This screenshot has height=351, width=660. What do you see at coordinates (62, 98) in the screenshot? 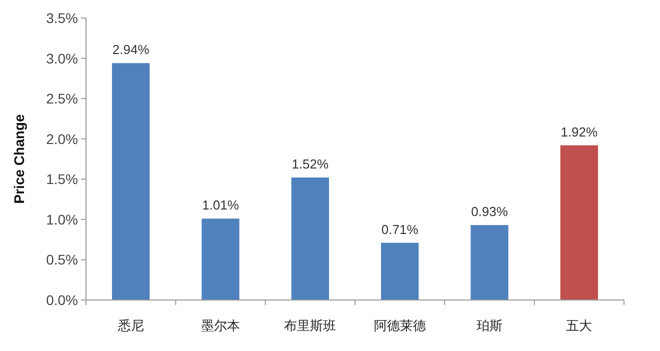
I see `y-tick-label: 2.5%` at bounding box center [62, 98].